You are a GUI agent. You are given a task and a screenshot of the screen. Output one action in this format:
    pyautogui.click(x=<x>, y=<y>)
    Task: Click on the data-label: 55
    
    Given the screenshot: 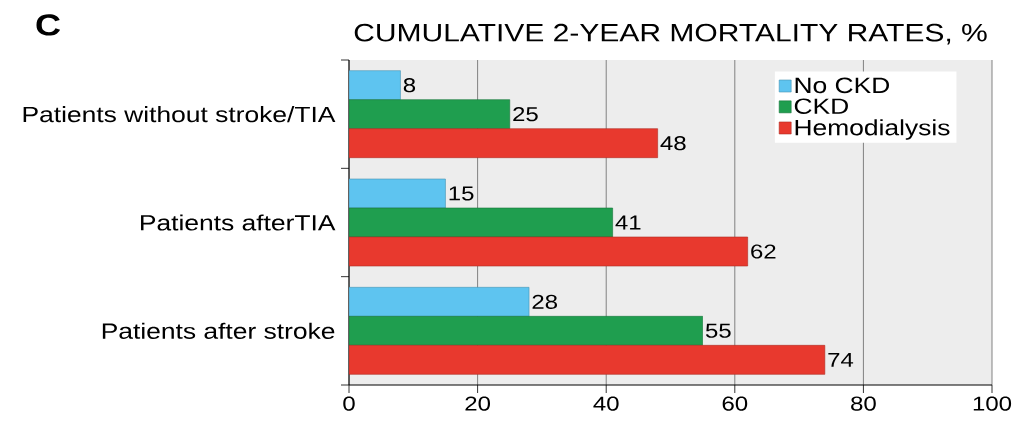 What is the action you would take?
    pyautogui.click(x=718, y=330)
    